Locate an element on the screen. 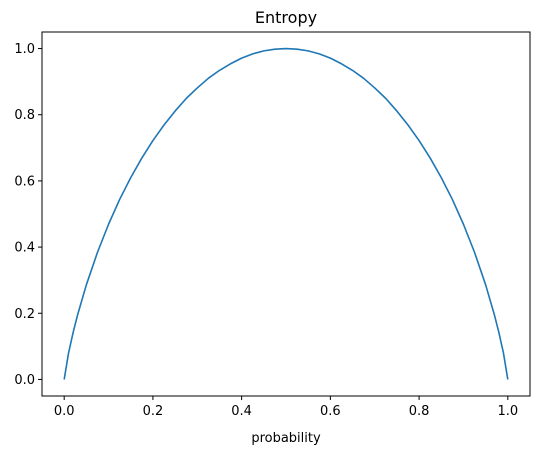 The width and height of the screenshot is (547, 455). x-tick-label: 0.2 is located at coordinates (153, 411).